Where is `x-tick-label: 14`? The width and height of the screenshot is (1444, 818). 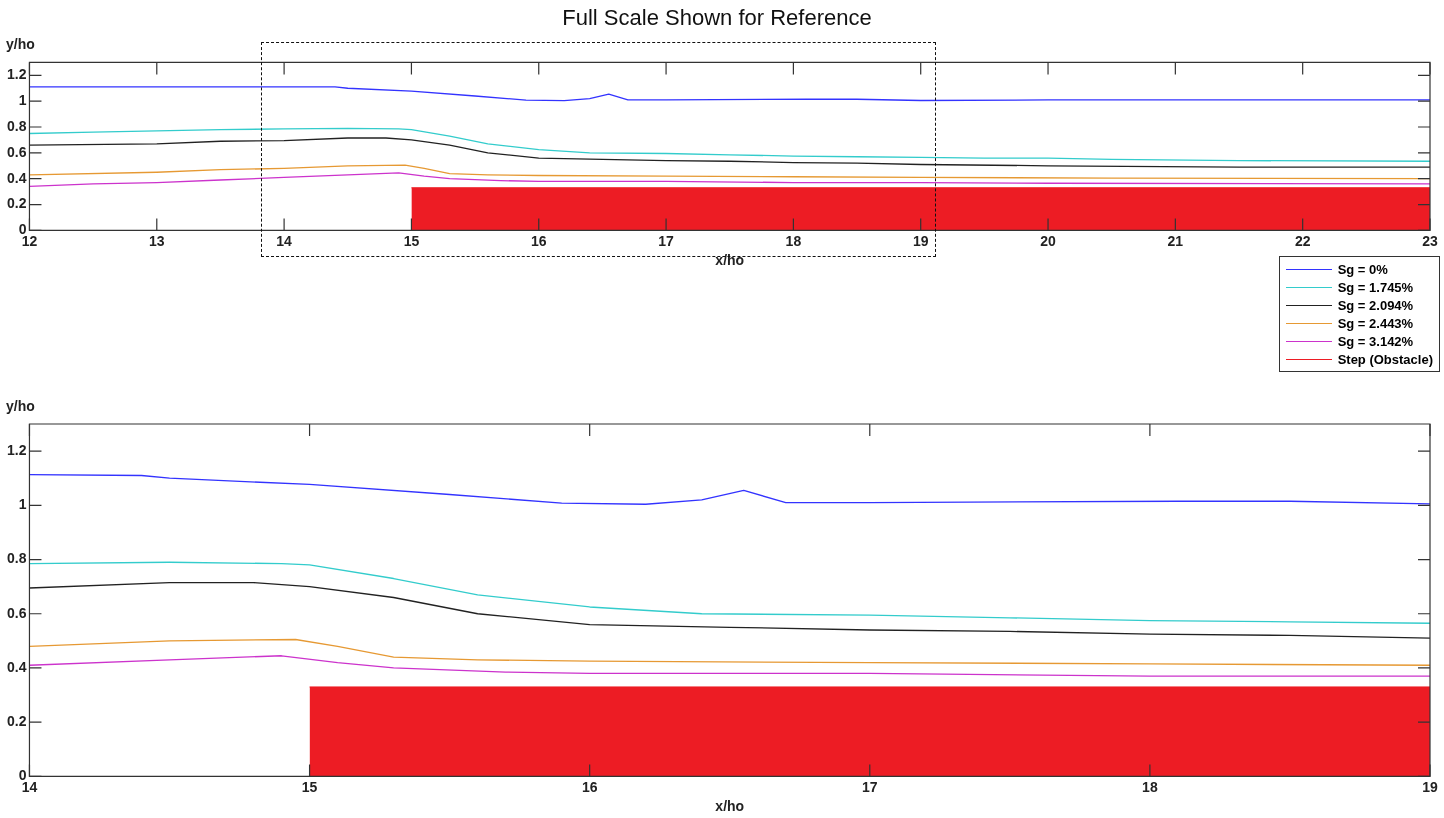
x-tick-label: 14 is located at coordinates (284, 240).